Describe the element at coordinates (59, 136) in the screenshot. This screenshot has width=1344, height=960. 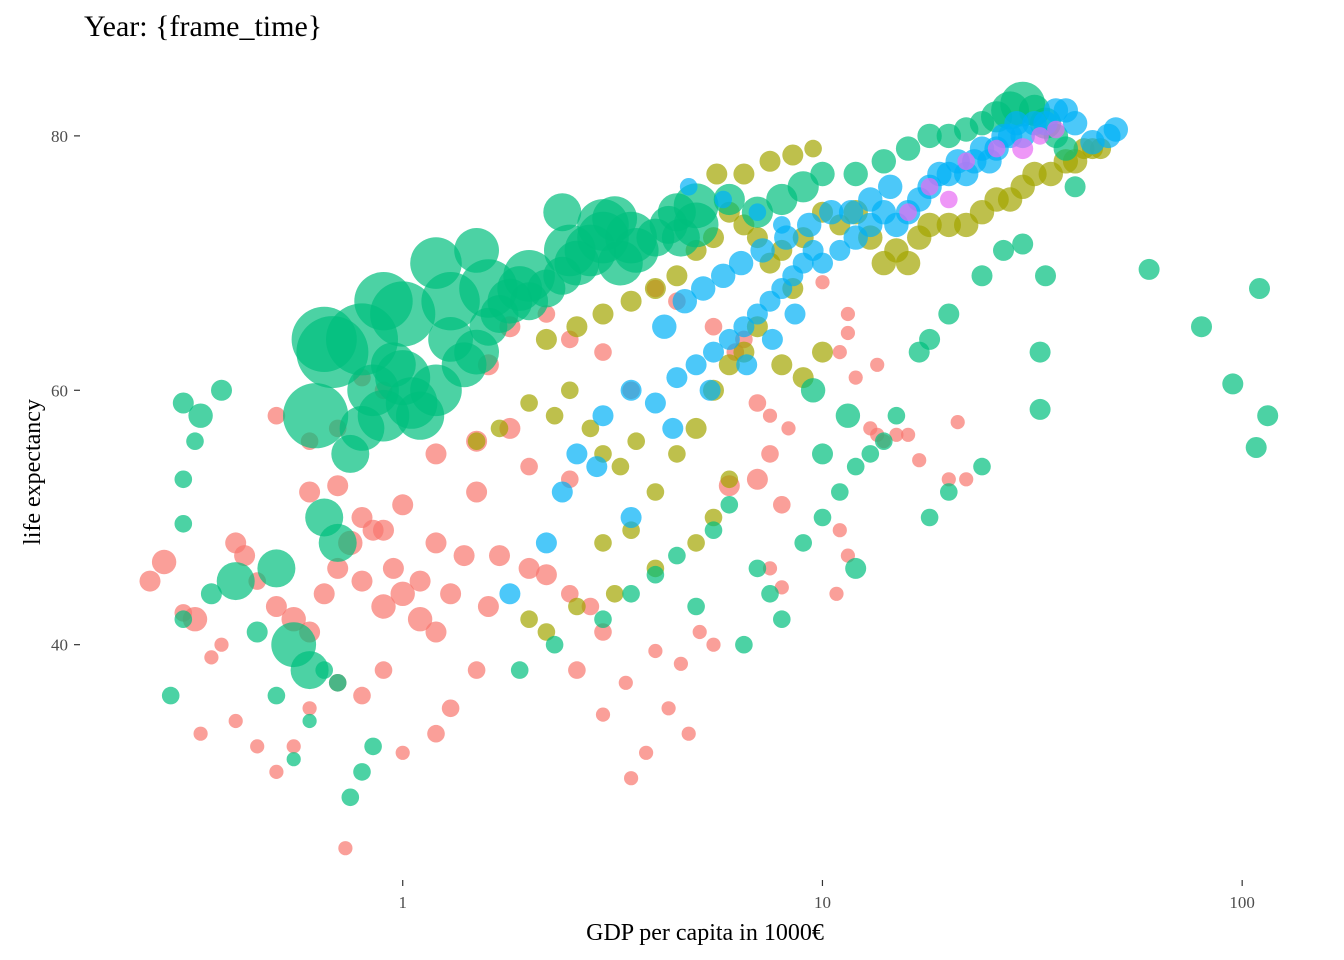
I see `y-tick-label: 80` at that location.